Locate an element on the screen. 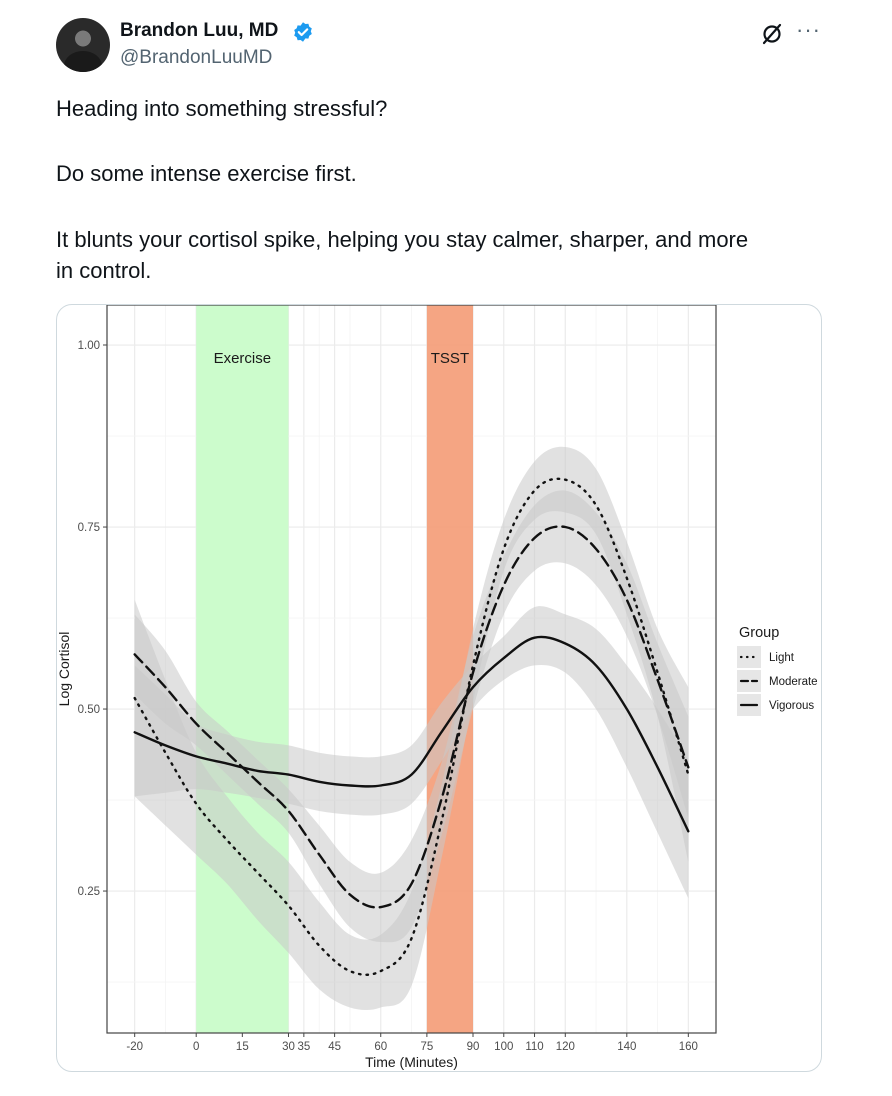 Image resolution: width=892 pixels, height=1096 pixels. x-tick-label: 15 is located at coordinates (242, 1047).